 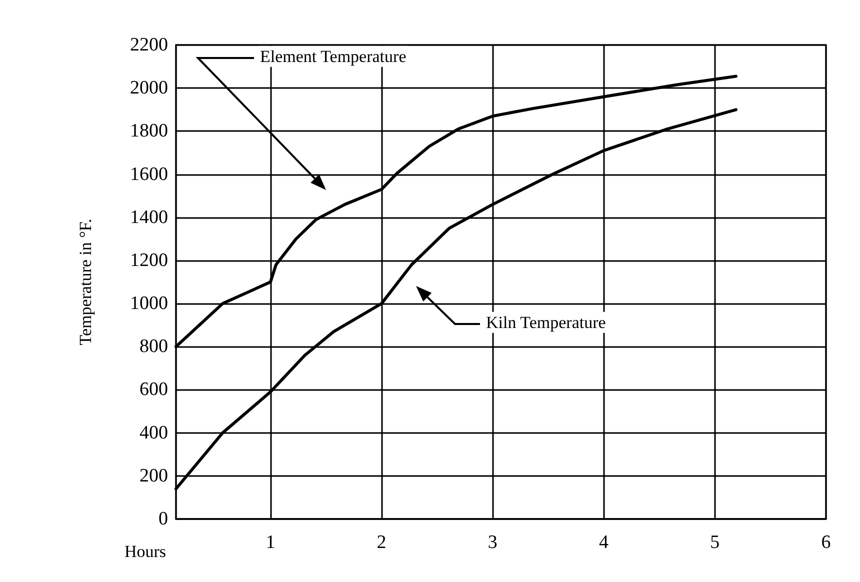 What do you see at coordinates (271, 542) in the screenshot?
I see `x-tick-label: 1` at bounding box center [271, 542].